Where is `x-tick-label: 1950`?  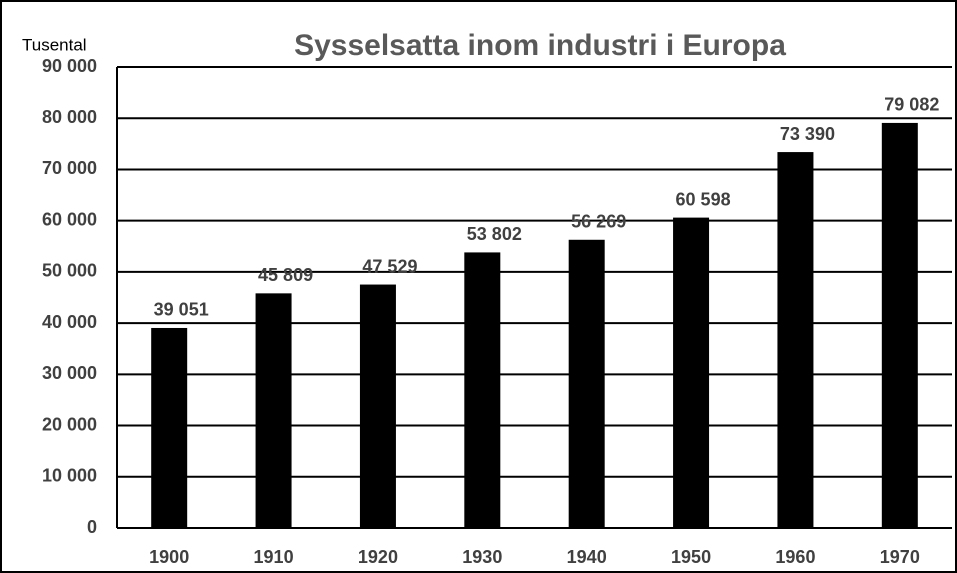
x-tick-label: 1950 is located at coordinates (691, 557).